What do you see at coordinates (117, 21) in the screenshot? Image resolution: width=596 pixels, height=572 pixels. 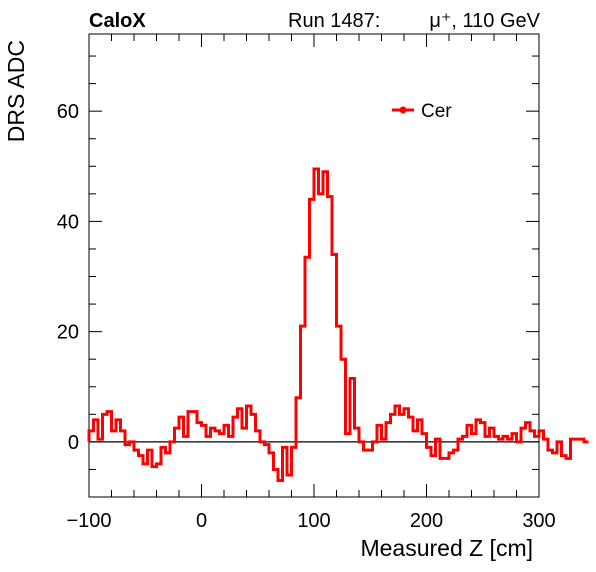 I see `experiment-label: CaloX` at bounding box center [117, 21].